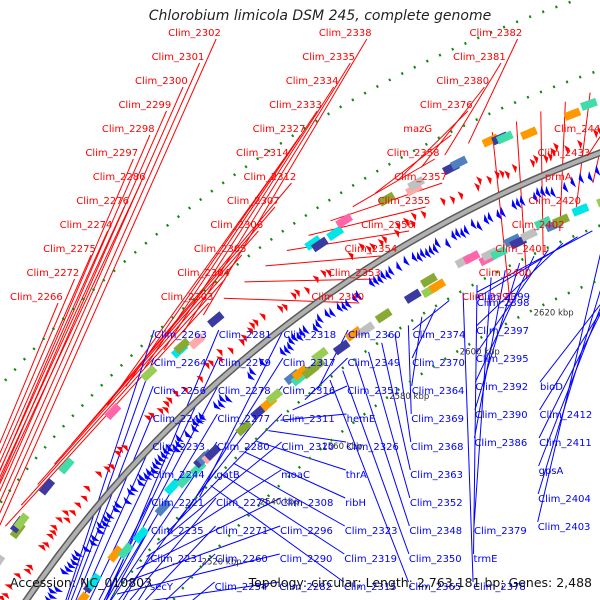  What do you see at coordinates (370, 587) in the screenshot?
I see `reverse-gene-label: Clim_2315` at bounding box center [370, 587].